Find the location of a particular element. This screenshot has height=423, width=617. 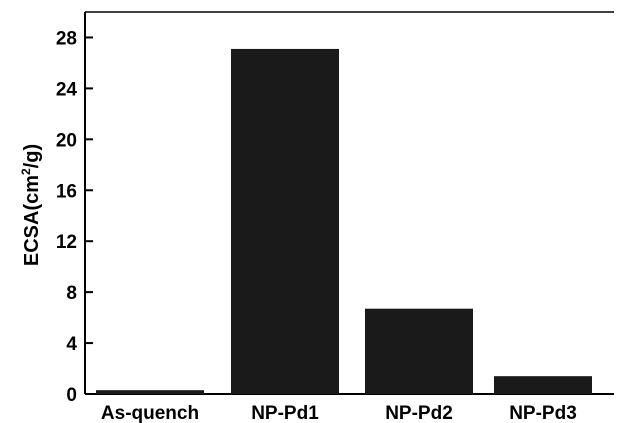

y-tick-label: 24 is located at coordinates (67, 89).